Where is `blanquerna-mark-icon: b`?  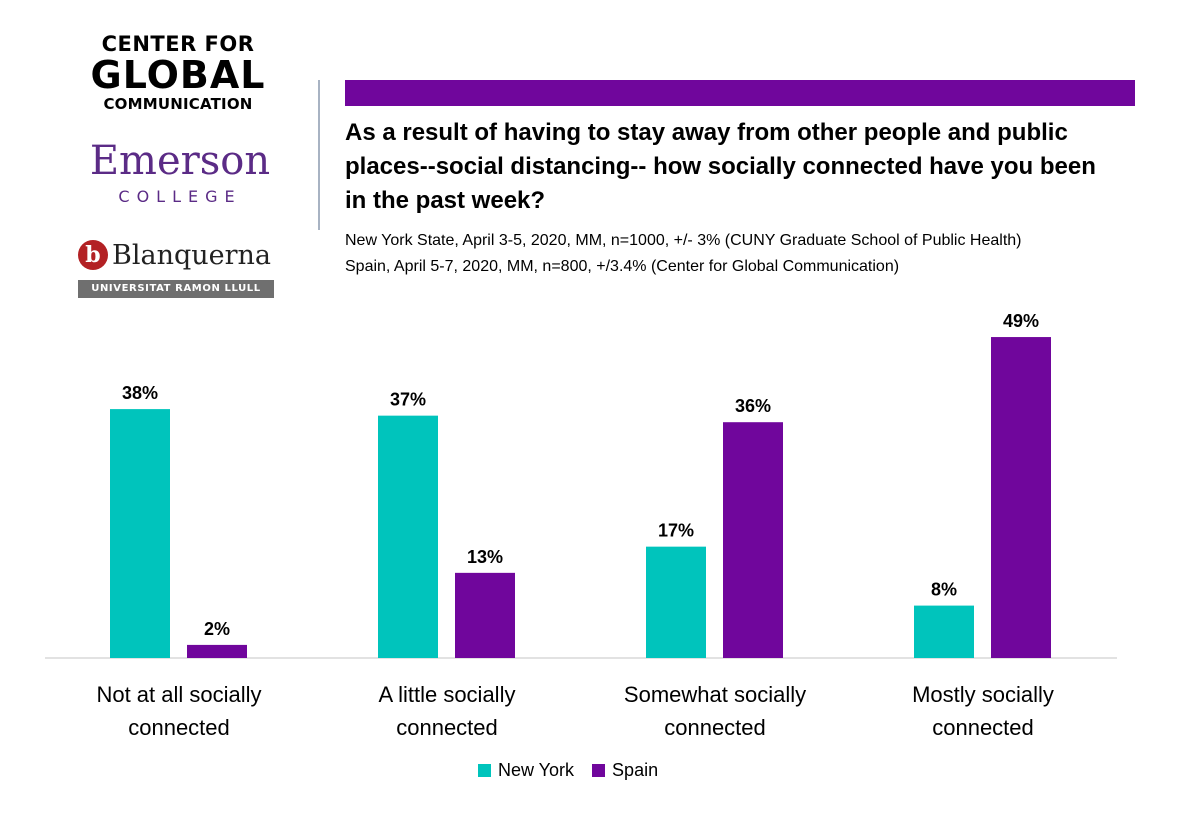 blanquerna-mark-icon: b is located at coordinates (93, 255).